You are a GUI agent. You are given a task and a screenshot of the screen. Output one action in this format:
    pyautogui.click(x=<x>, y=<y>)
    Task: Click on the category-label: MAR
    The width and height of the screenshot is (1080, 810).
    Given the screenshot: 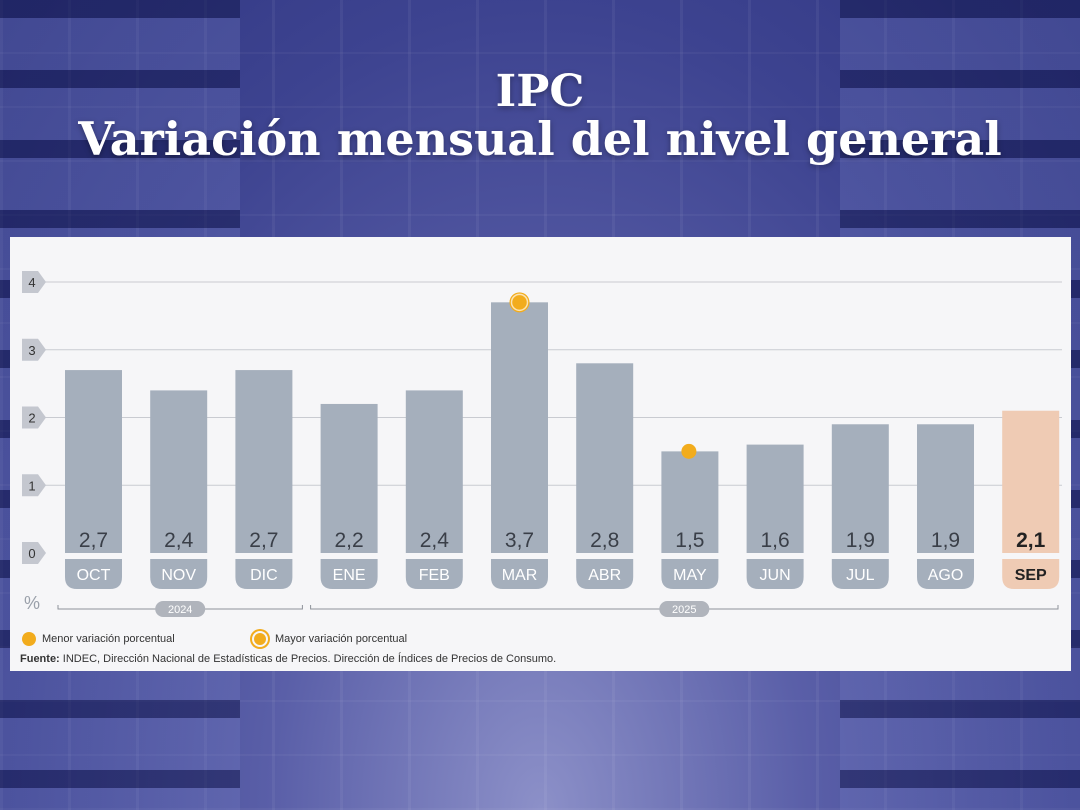 What is the action you would take?
    pyautogui.click(x=520, y=575)
    